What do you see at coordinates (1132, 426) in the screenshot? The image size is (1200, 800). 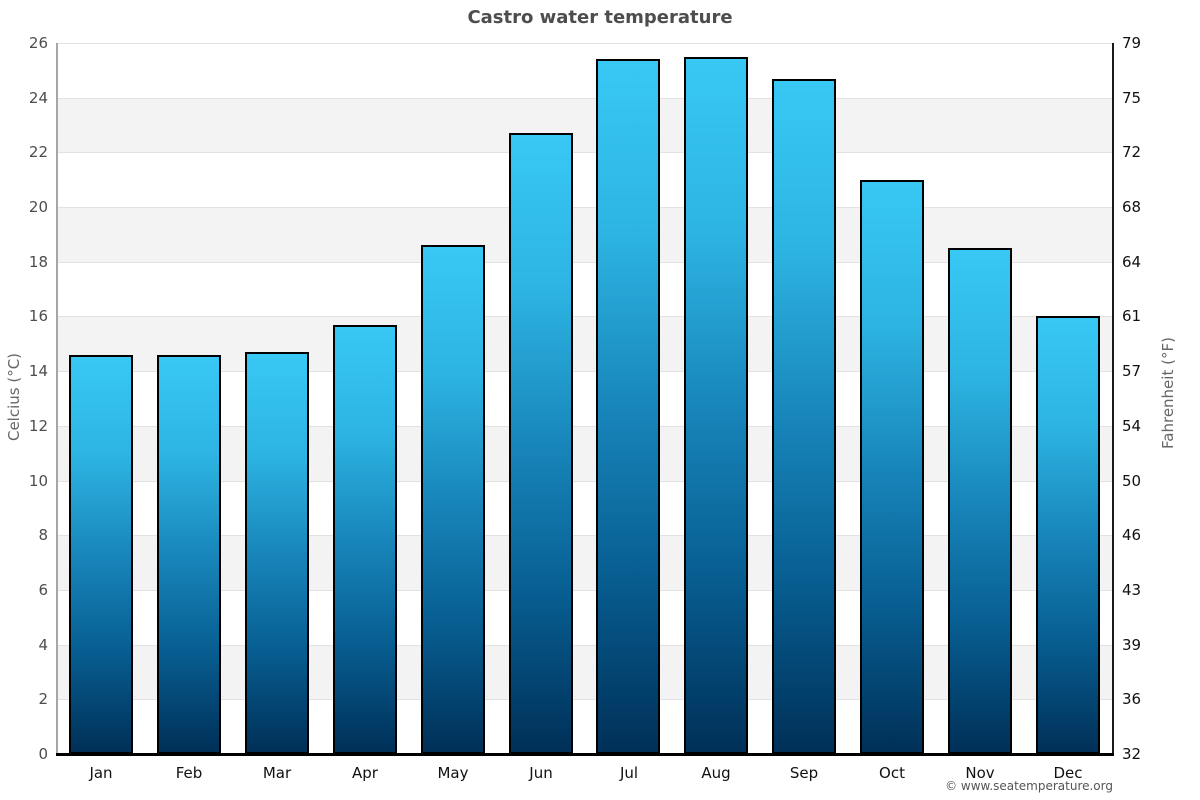 I see `y-tick-label-fahrenheit-54: 54` at bounding box center [1132, 426].